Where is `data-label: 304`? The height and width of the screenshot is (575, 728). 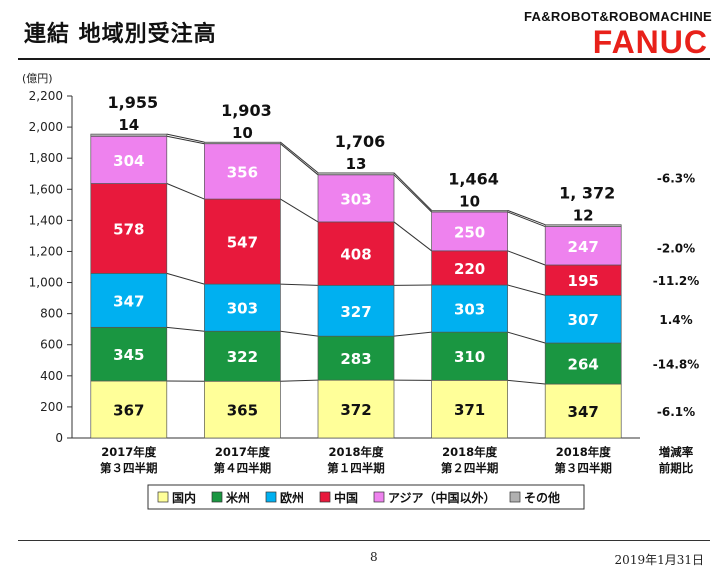 data-label: 304 is located at coordinates (128, 161).